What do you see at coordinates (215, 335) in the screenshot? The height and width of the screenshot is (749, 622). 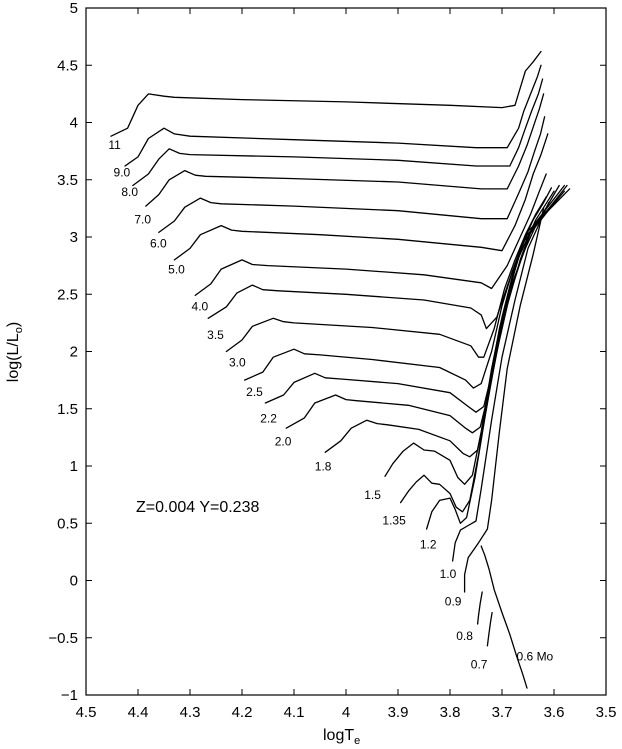 I see `mass-label: 3.5` at bounding box center [215, 335].